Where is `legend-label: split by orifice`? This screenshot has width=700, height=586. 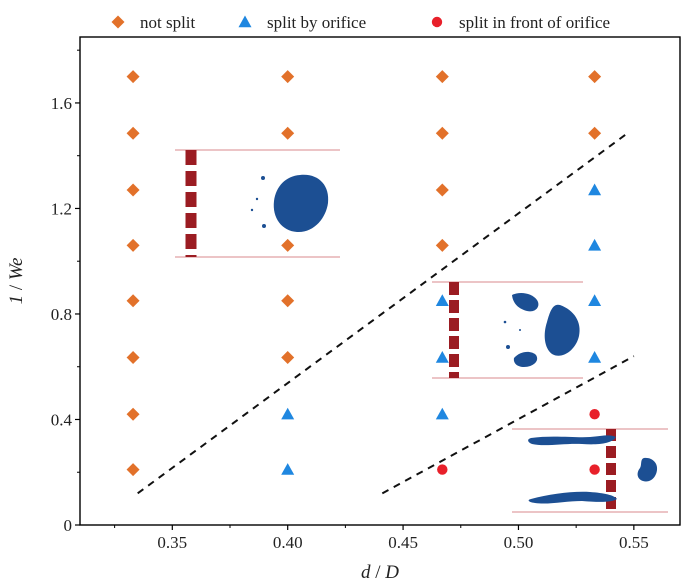 legend-label: split by orifice is located at coordinates (316, 22).